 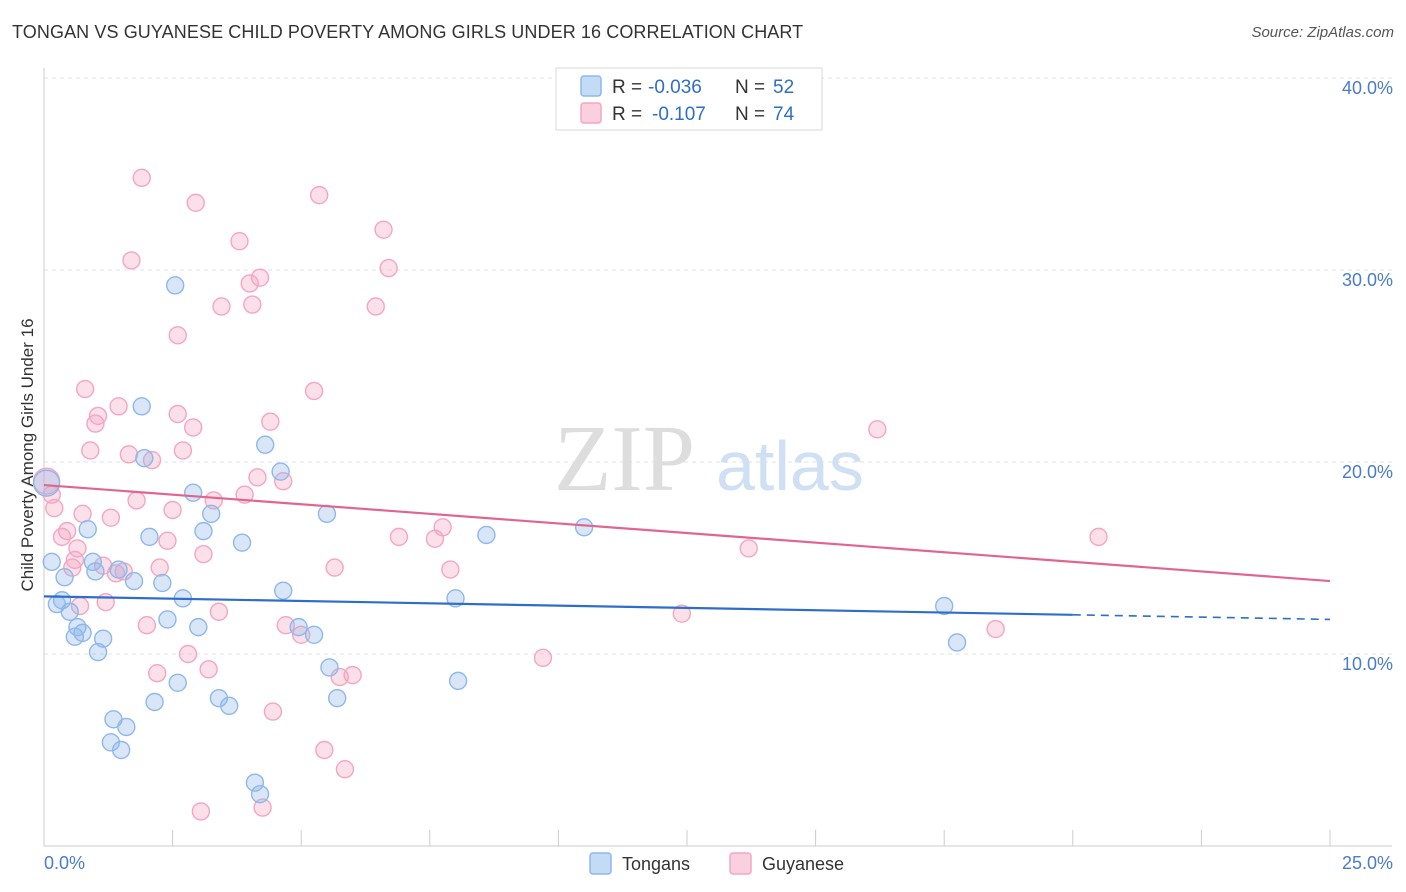 I want to click on legend-r-value-1: -0.036, so click(x=675, y=87).